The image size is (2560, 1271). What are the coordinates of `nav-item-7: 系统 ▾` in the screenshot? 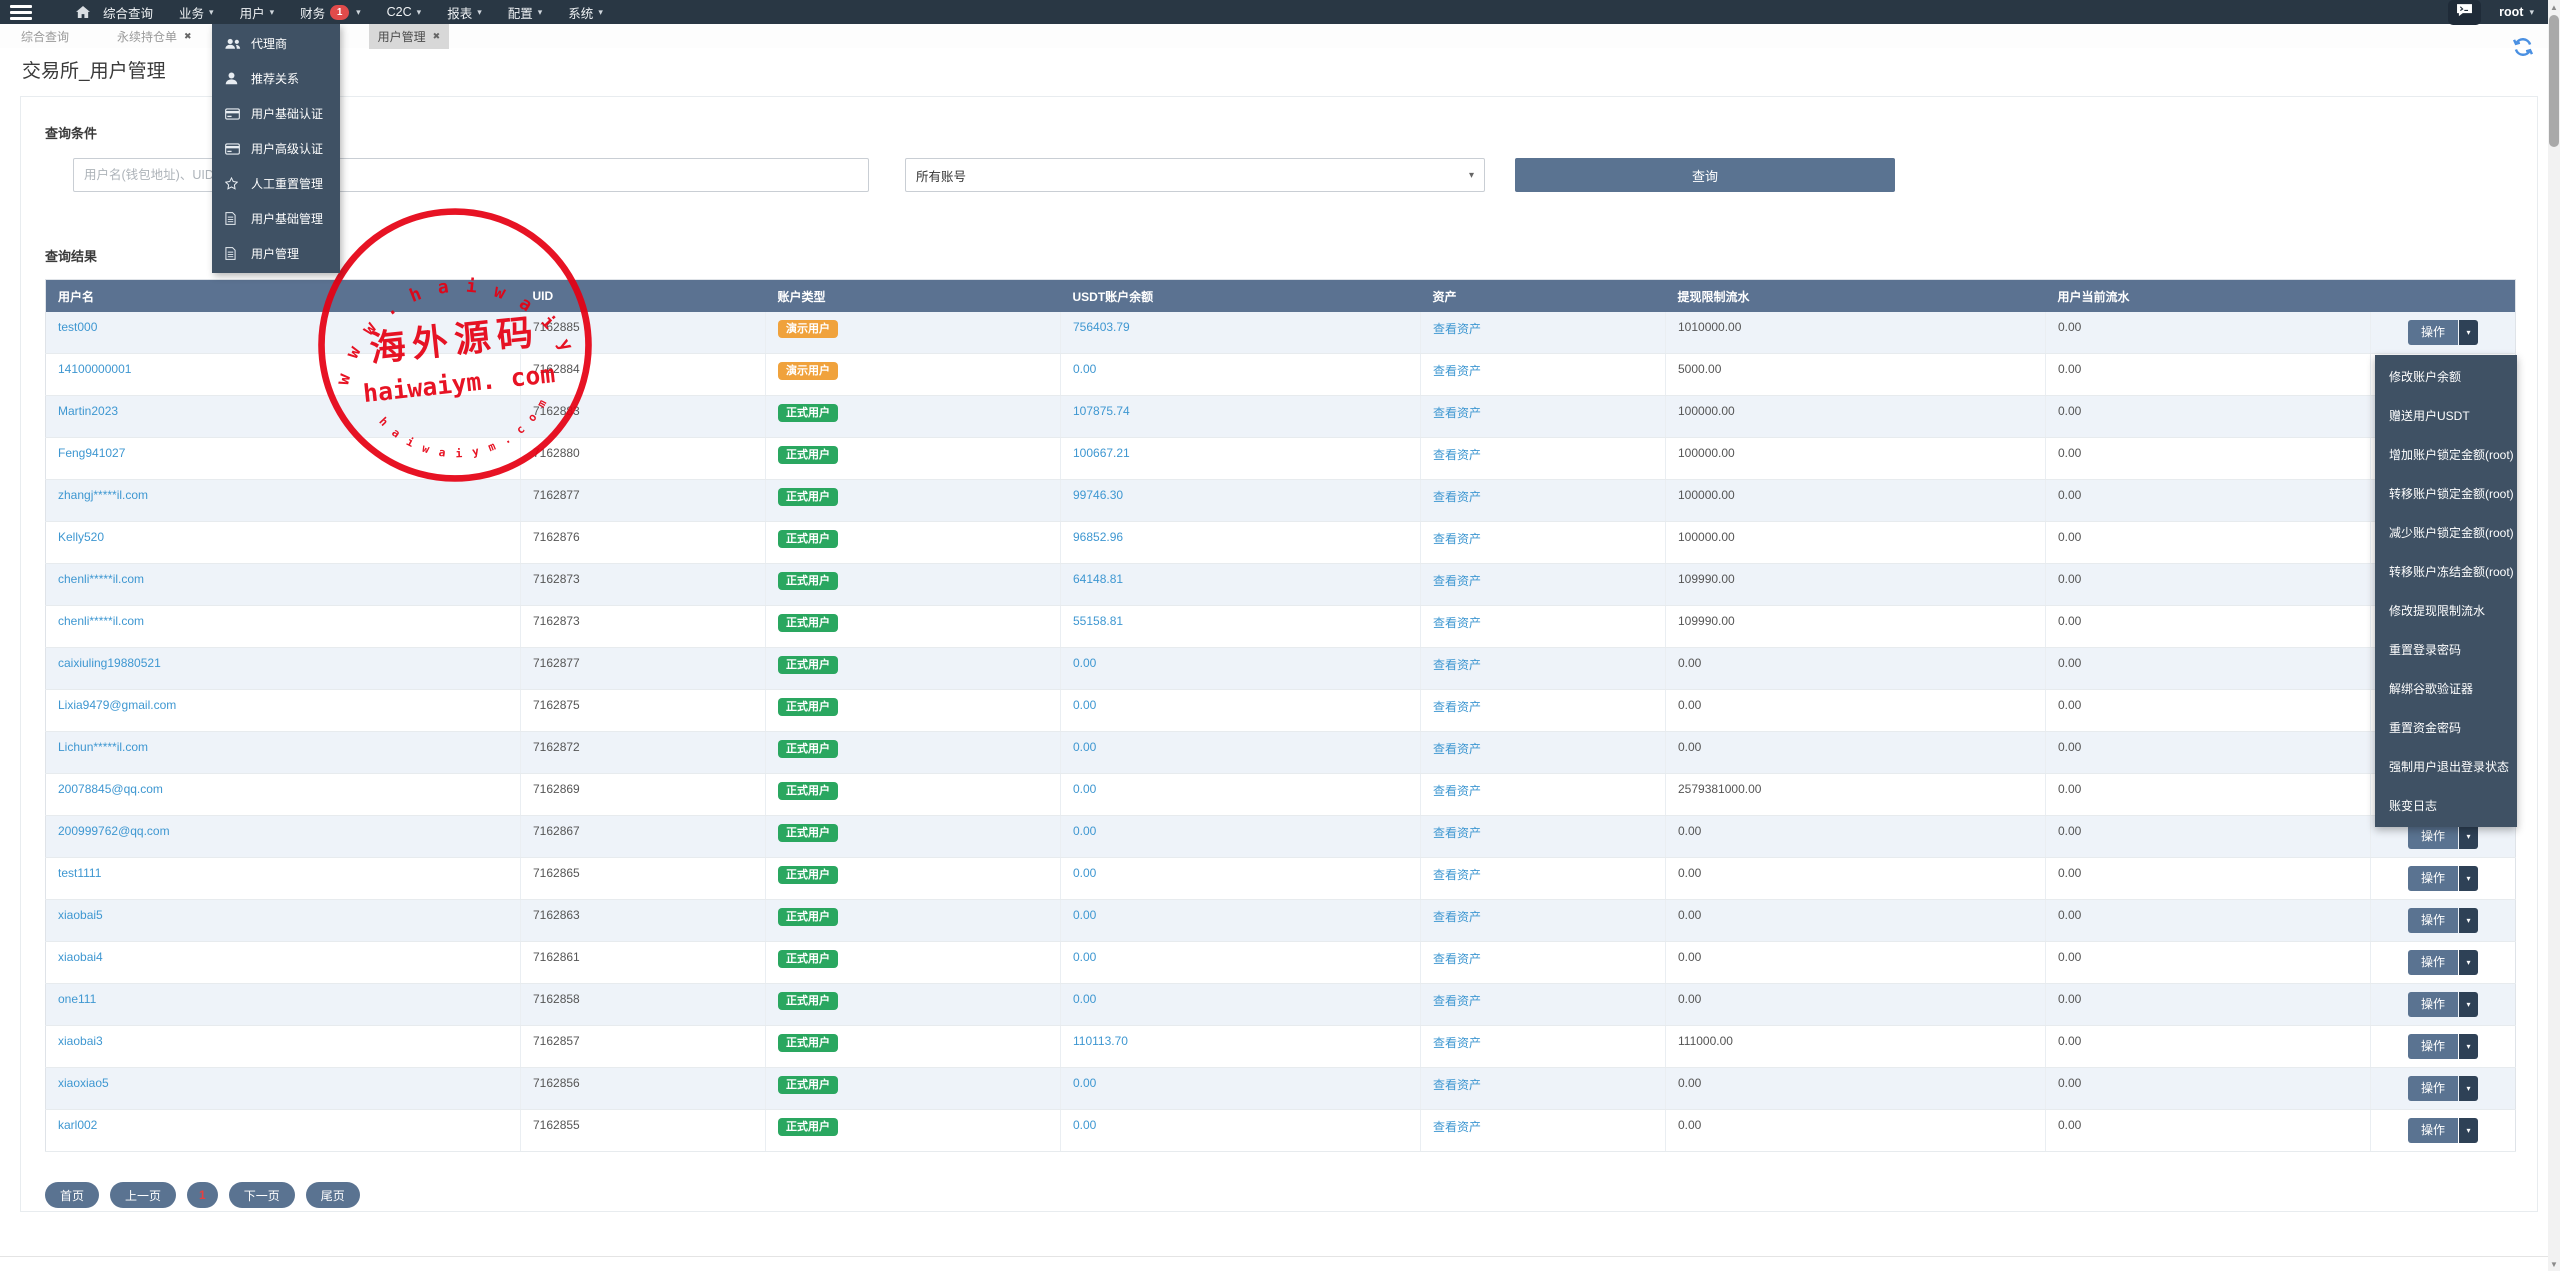 It's located at (585, 12).